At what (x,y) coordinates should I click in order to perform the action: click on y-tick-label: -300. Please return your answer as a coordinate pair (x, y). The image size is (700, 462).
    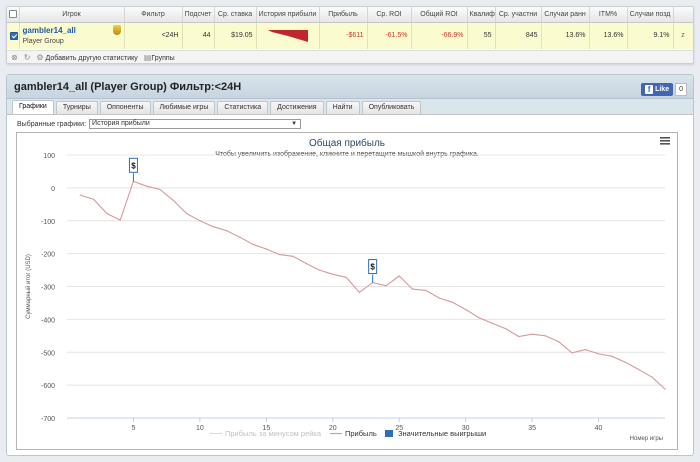
    Looking at the image, I should click on (48, 288).